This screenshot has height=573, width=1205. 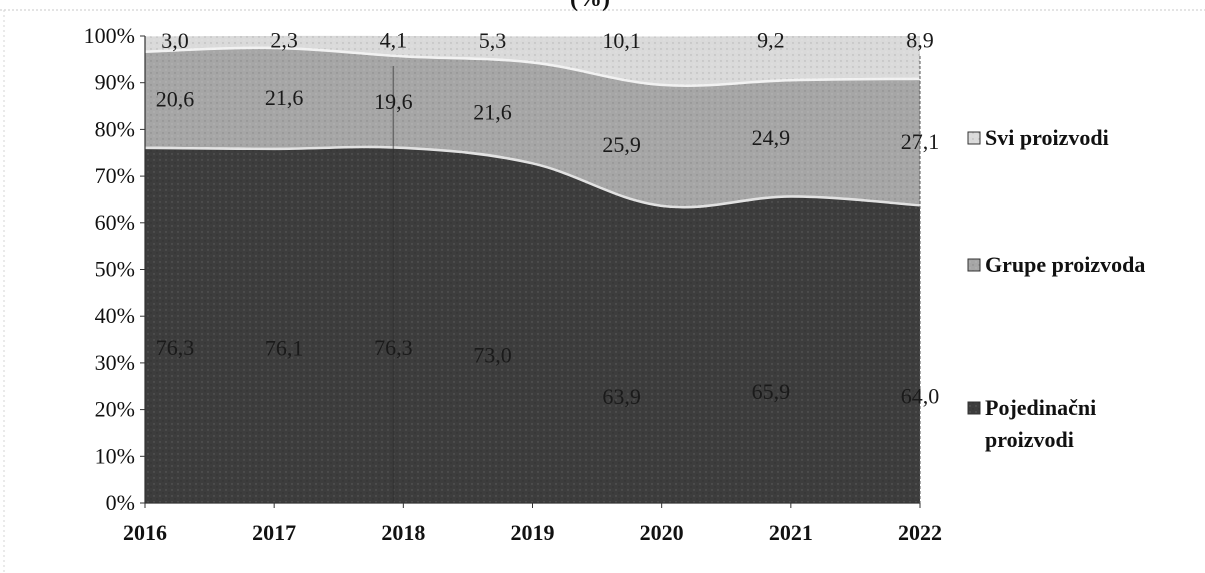 What do you see at coordinates (284, 347) in the screenshot?
I see `data-label: 76,1` at bounding box center [284, 347].